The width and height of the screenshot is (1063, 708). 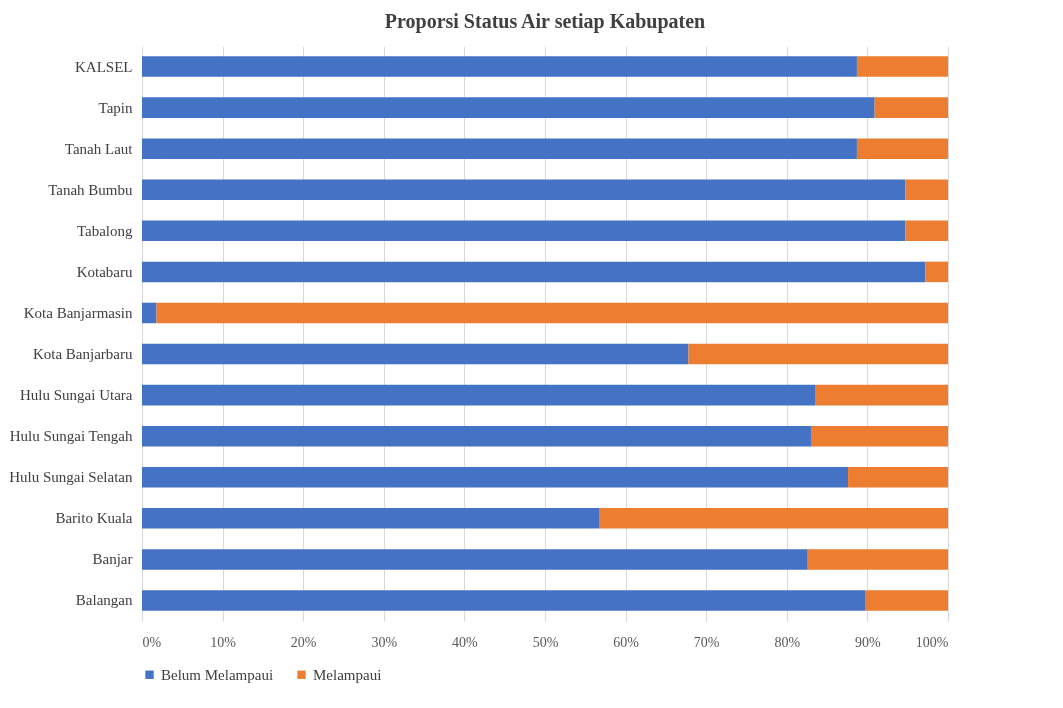 What do you see at coordinates (932, 642) in the screenshot?
I see `x-tick-label: 100%` at bounding box center [932, 642].